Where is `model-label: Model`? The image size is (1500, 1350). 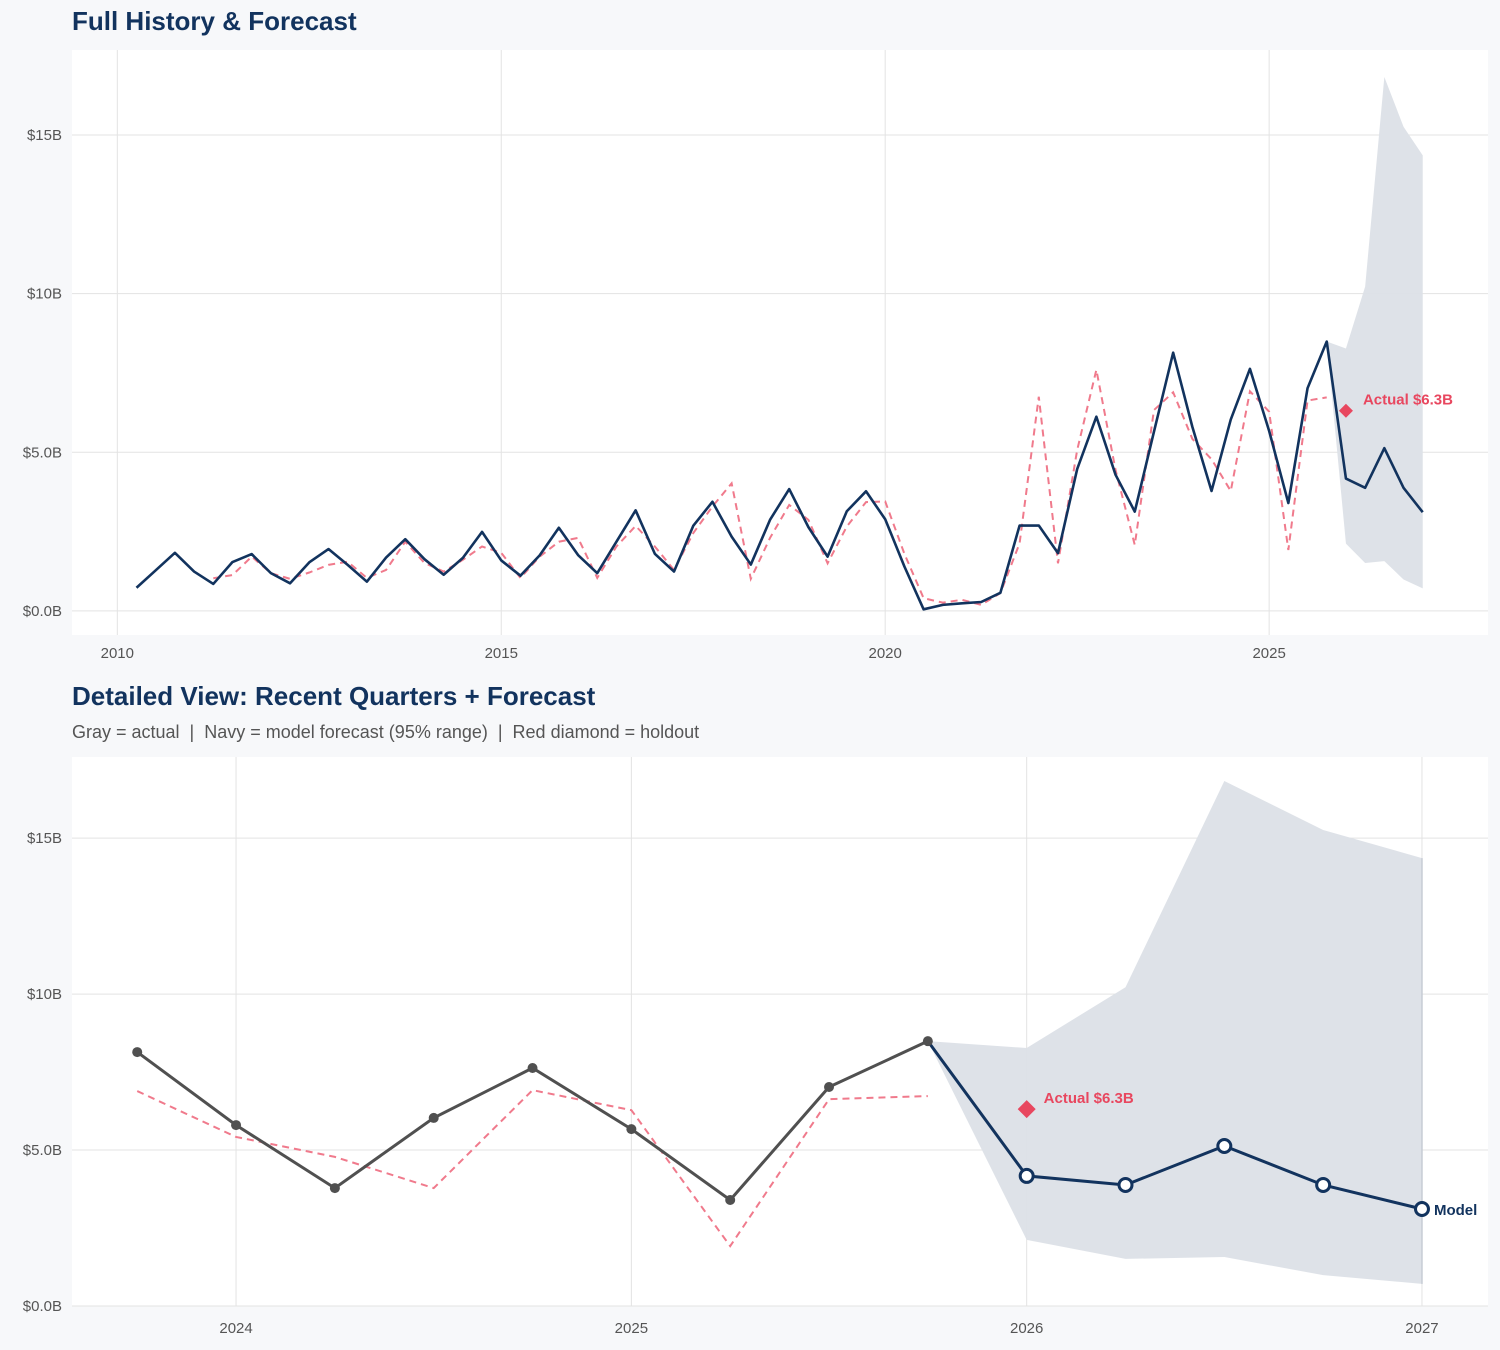
model-label: Model is located at coordinates (1455, 1210).